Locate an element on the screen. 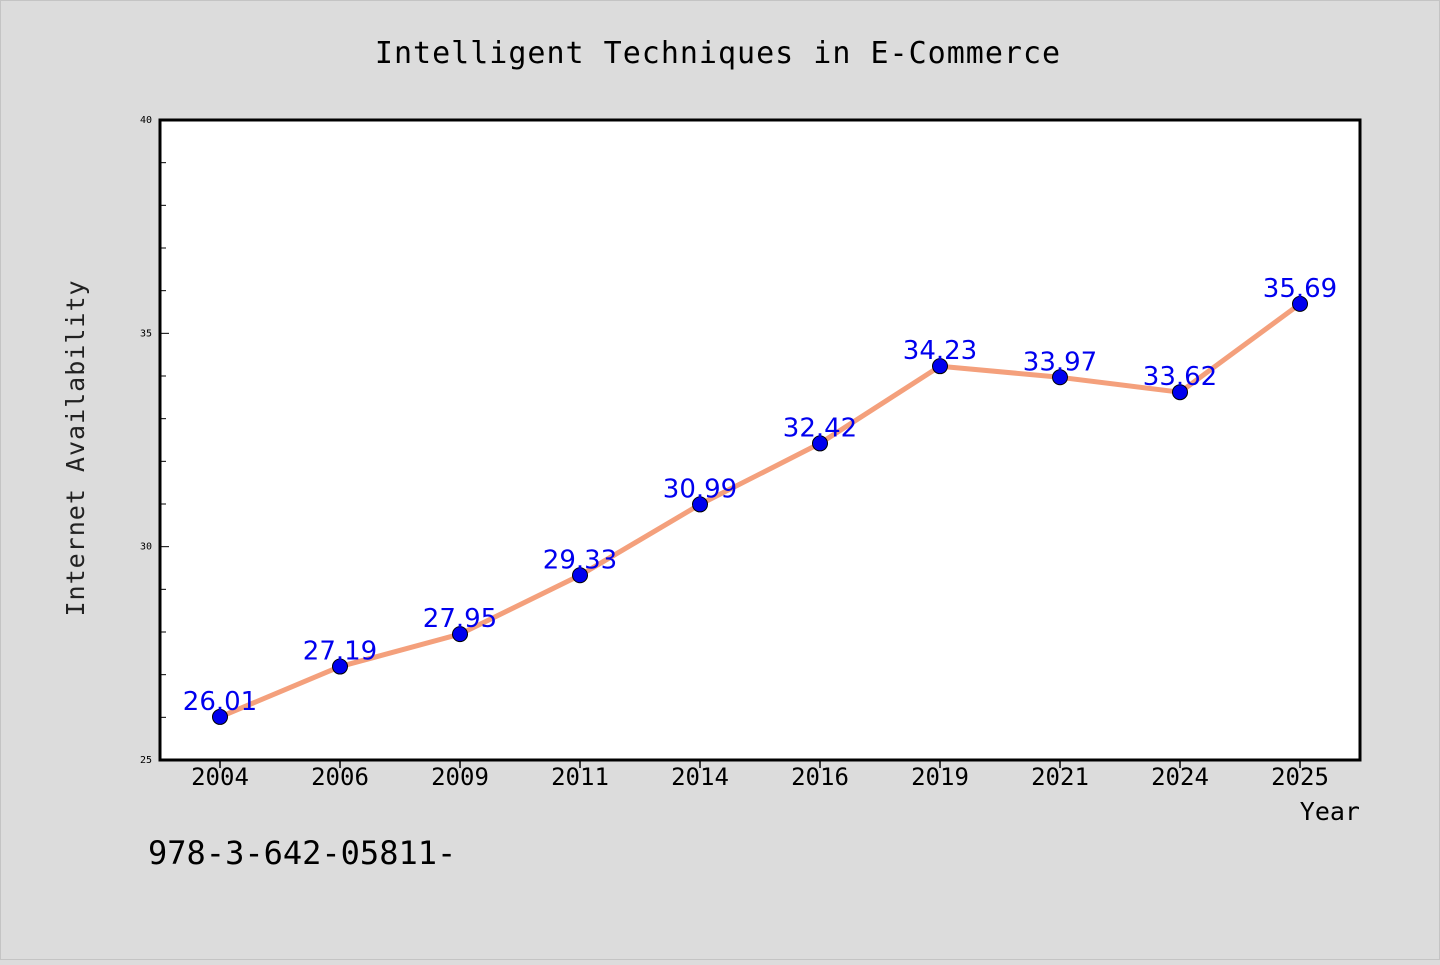  x-tick-label: 2011 is located at coordinates (580, 777).